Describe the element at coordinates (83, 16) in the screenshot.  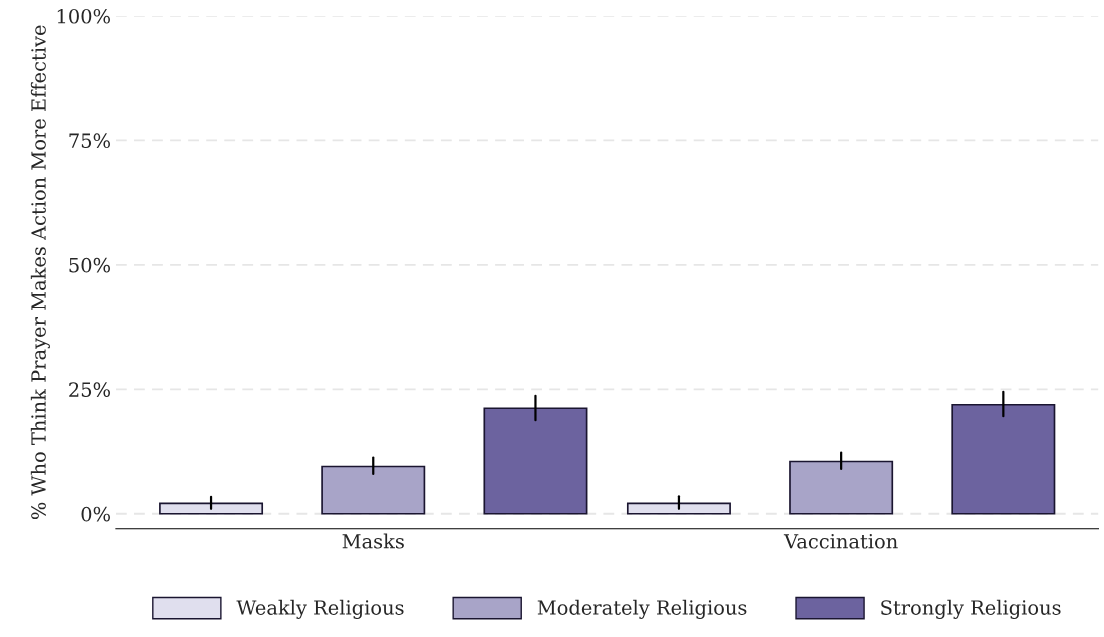
I see `y-tick-label: 100%` at that location.